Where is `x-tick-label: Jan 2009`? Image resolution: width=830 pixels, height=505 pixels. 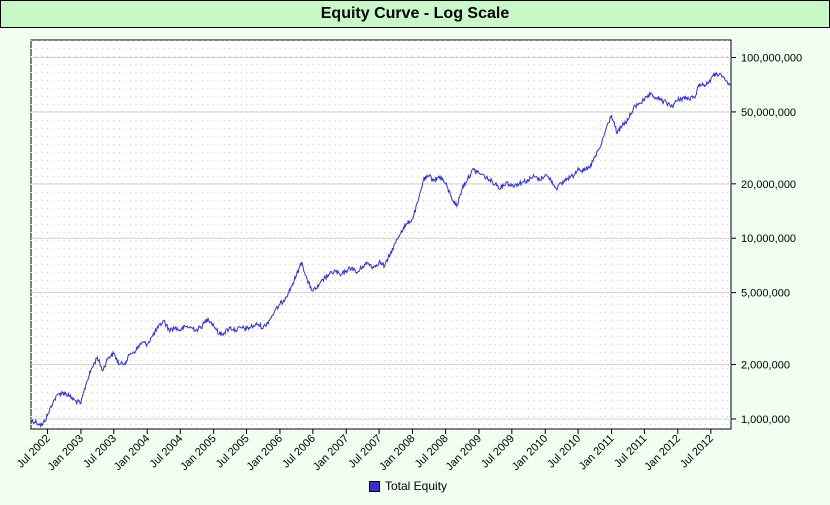
x-tick-label: Jan 2009 is located at coordinates (464, 453).